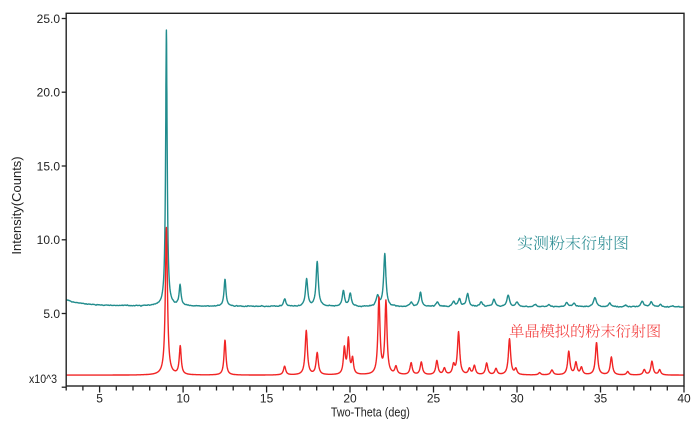 The image size is (700, 426). What do you see at coordinates (99, 399) in the screenshot?
I see `svg-text: 5` at bounding box center [99, 399].